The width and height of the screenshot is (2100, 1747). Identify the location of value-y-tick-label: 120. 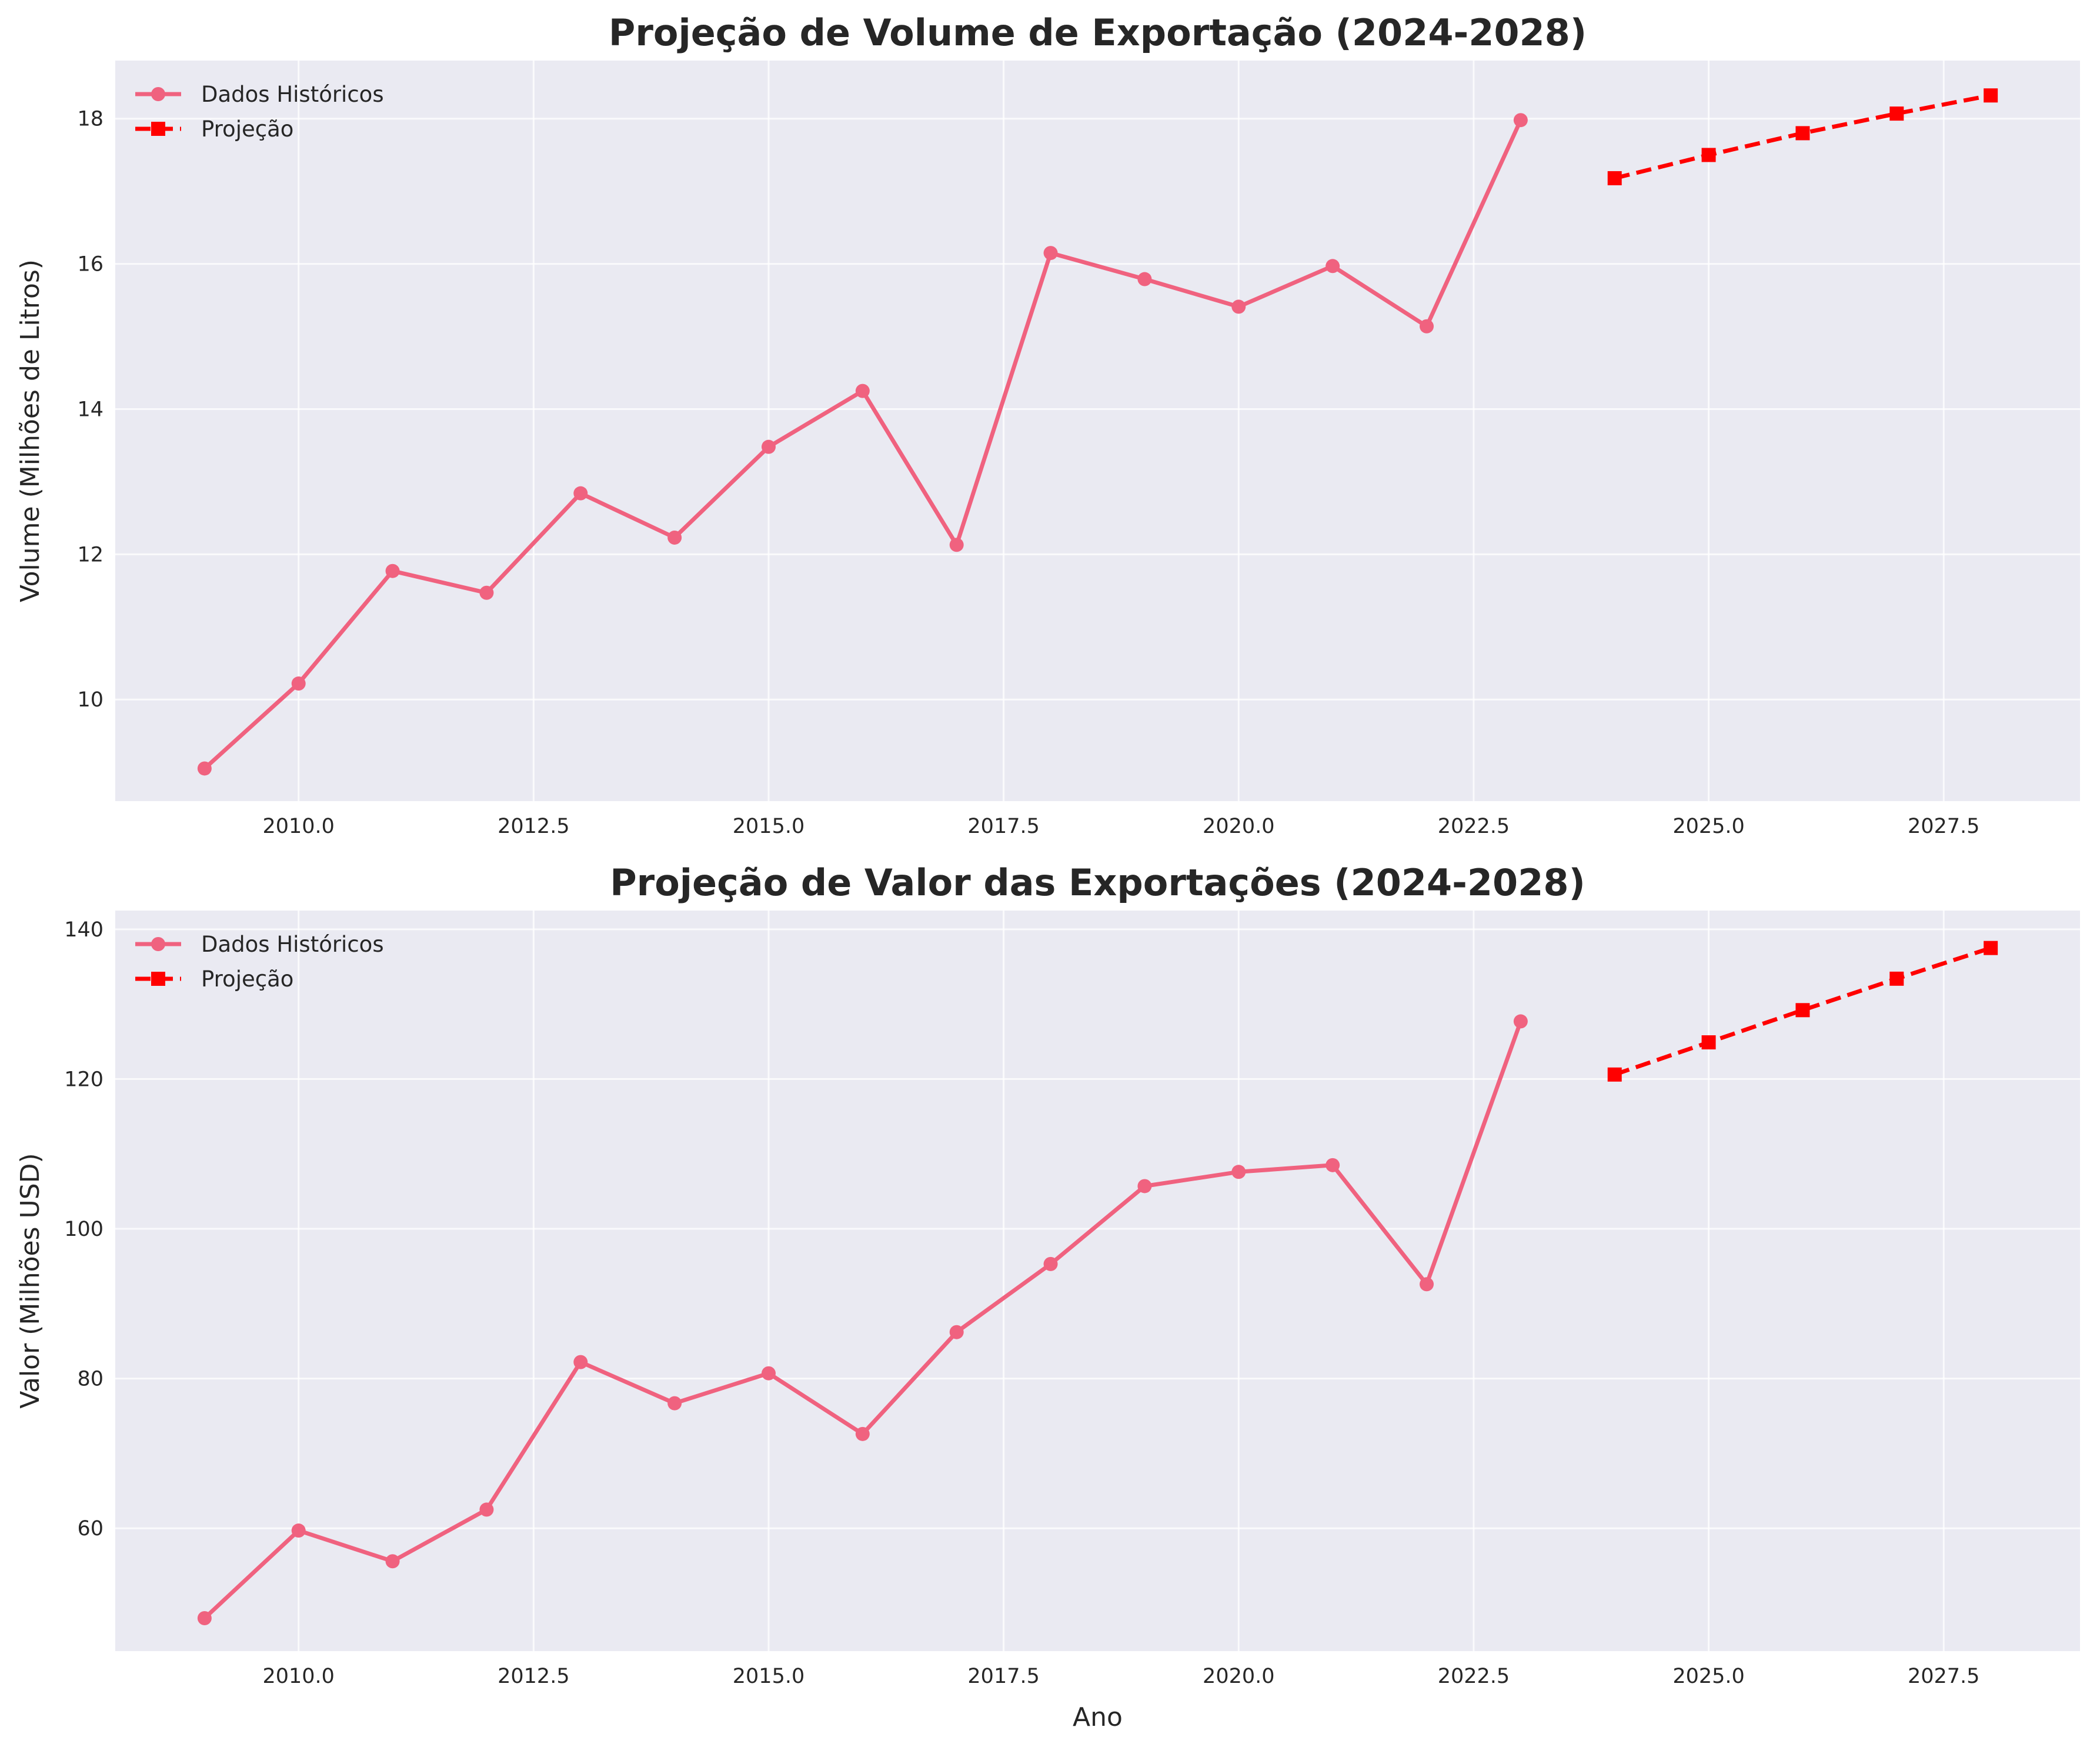
(84, 1079).